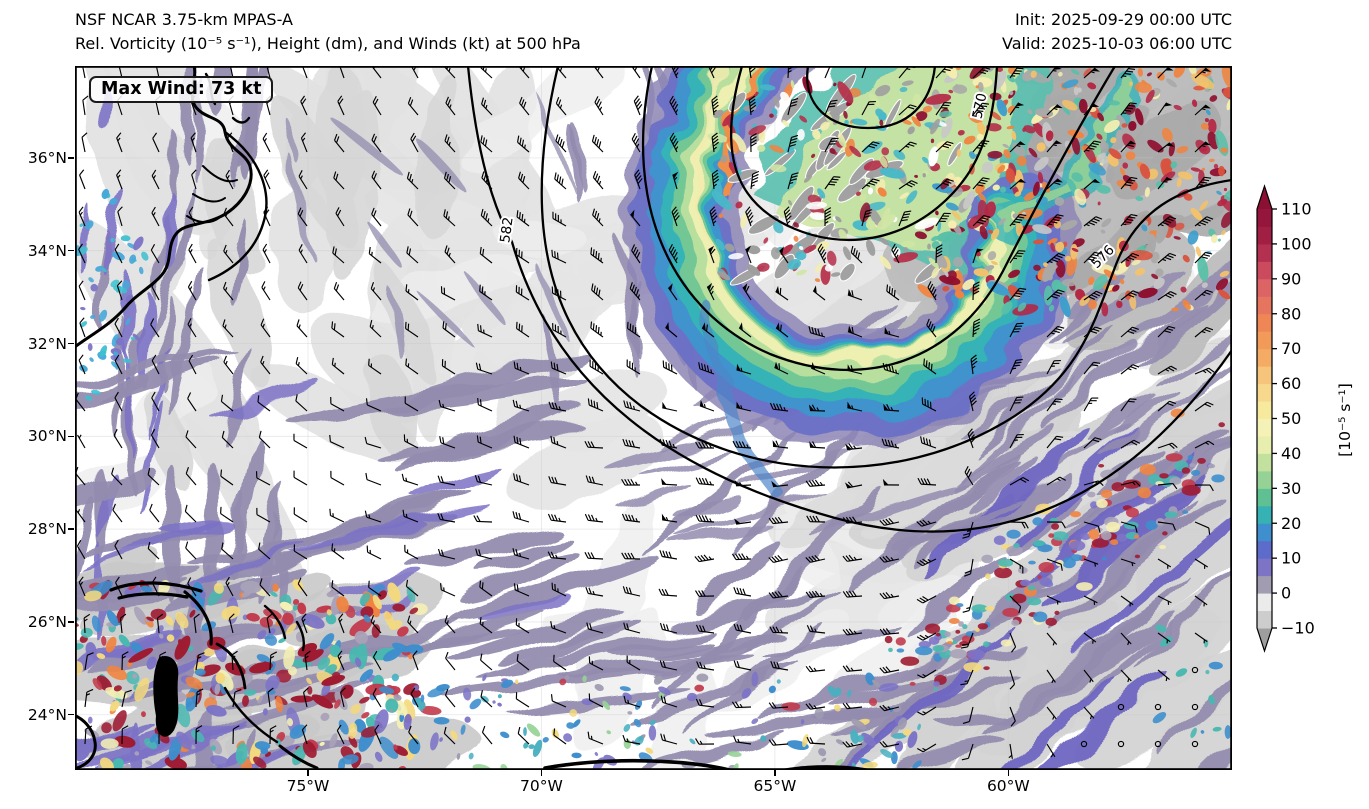  Describe the element at coordinates (775, 786) in the screenshot. I see `lon-tick-label: 65°W` at that location.